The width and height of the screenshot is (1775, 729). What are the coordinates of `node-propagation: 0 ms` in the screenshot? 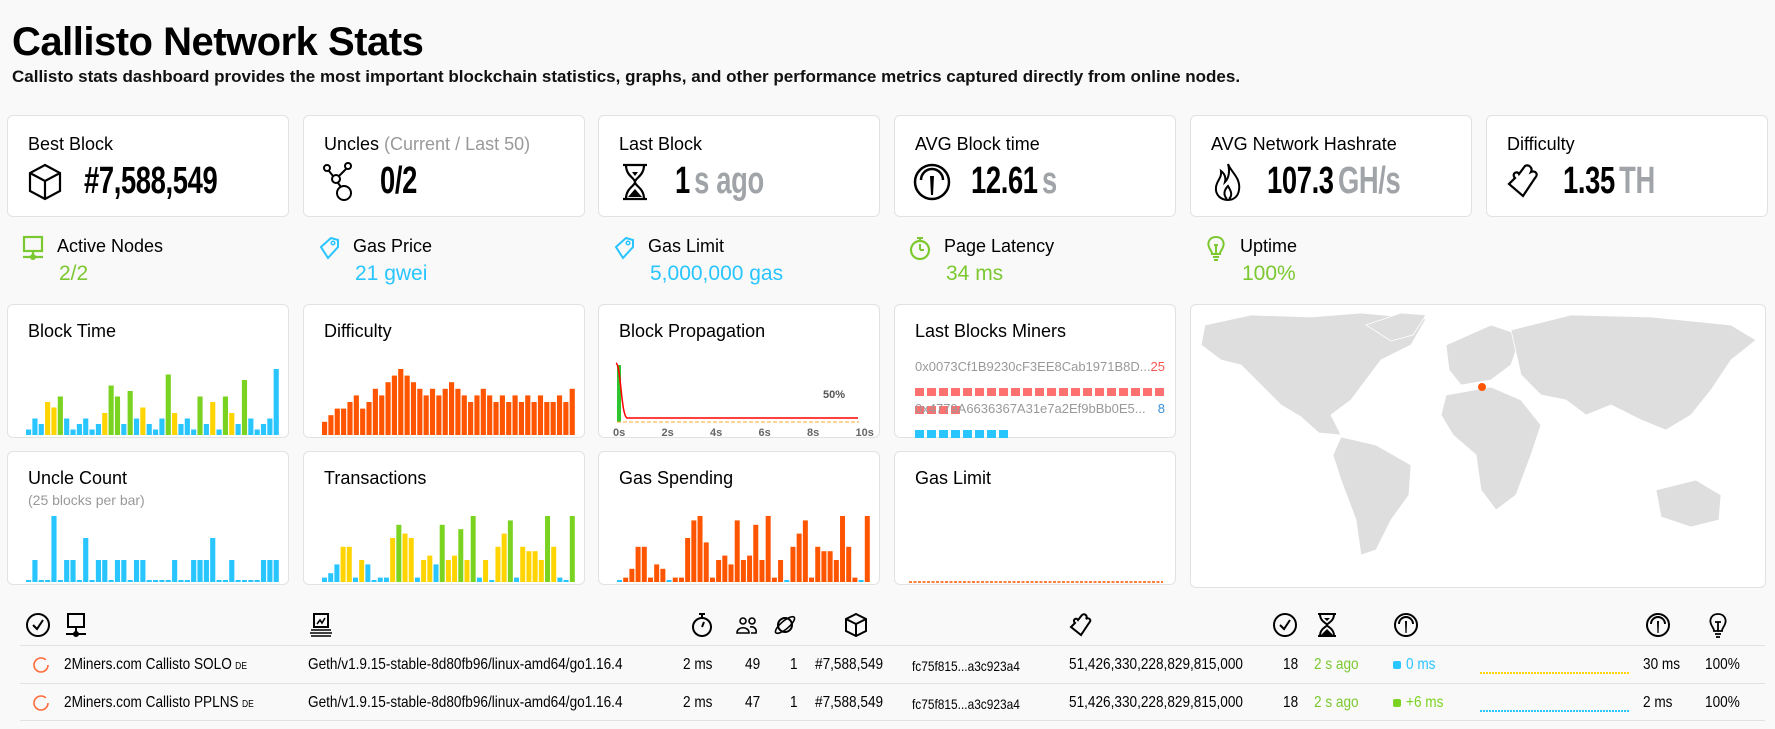 It's located at (1421, 664).